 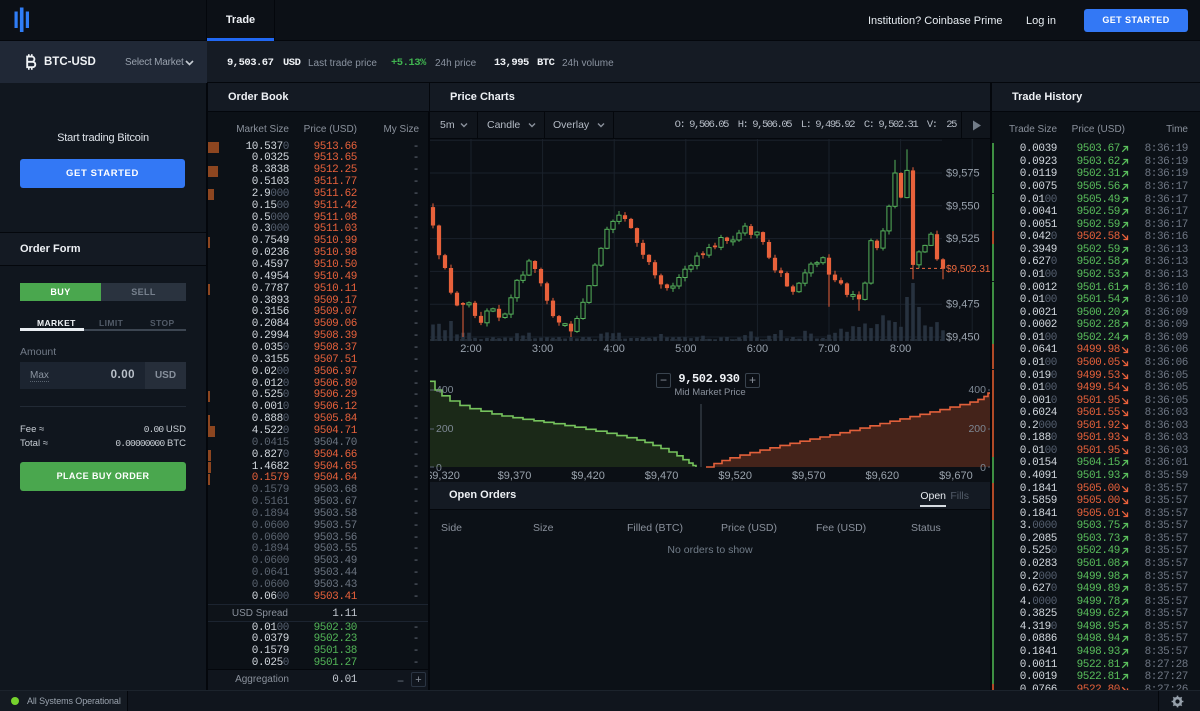 I want to click on svg-text: $9,420, so click(x=588, y=476).